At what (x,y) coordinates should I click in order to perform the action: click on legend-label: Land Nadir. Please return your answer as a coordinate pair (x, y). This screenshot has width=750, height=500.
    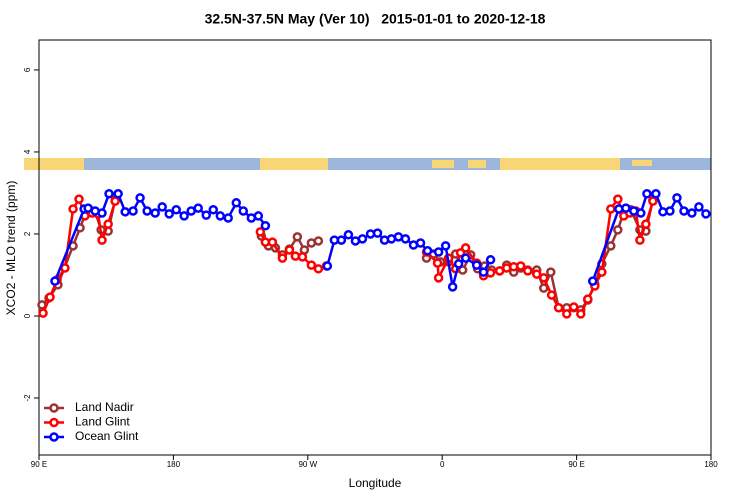
    Looking at the image, I should click on (104, 407).